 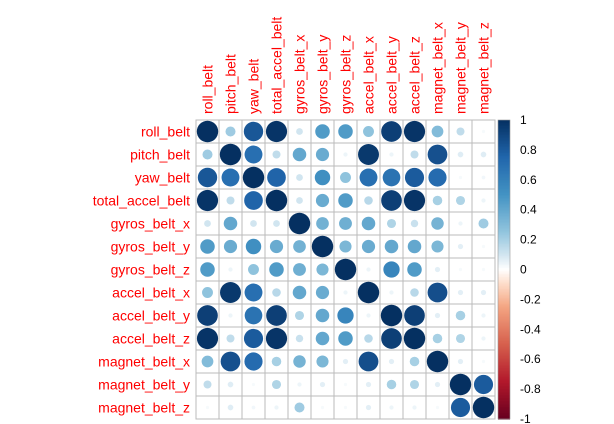 What do you see at coordinates (151, 339) in the screenshot?
I see `row-label: accel_belt_z` at bounding box center [151, 339].